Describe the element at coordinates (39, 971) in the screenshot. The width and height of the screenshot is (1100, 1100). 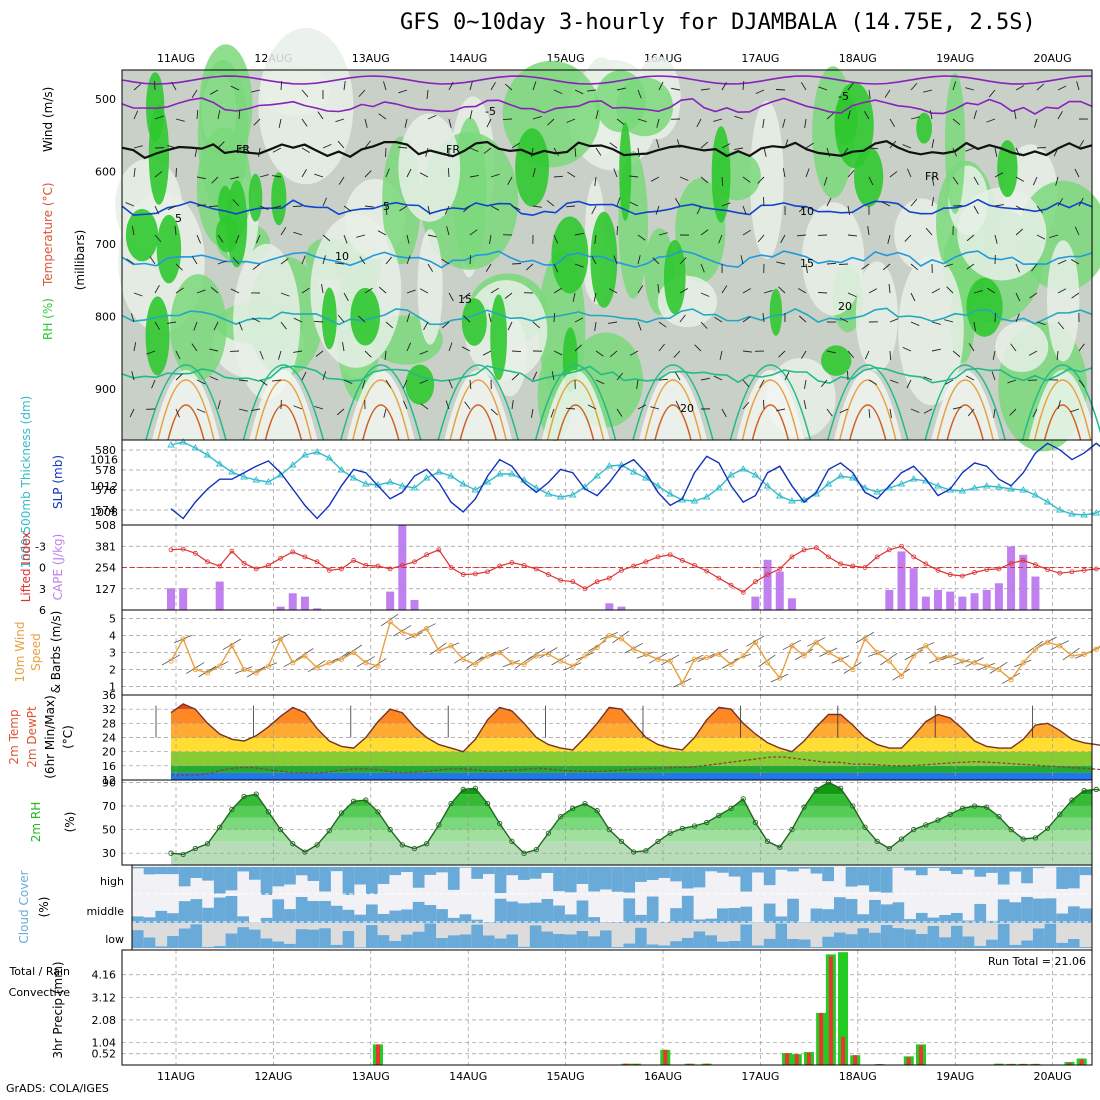
I see `precip-legend-total: Total / Rain` at that location.